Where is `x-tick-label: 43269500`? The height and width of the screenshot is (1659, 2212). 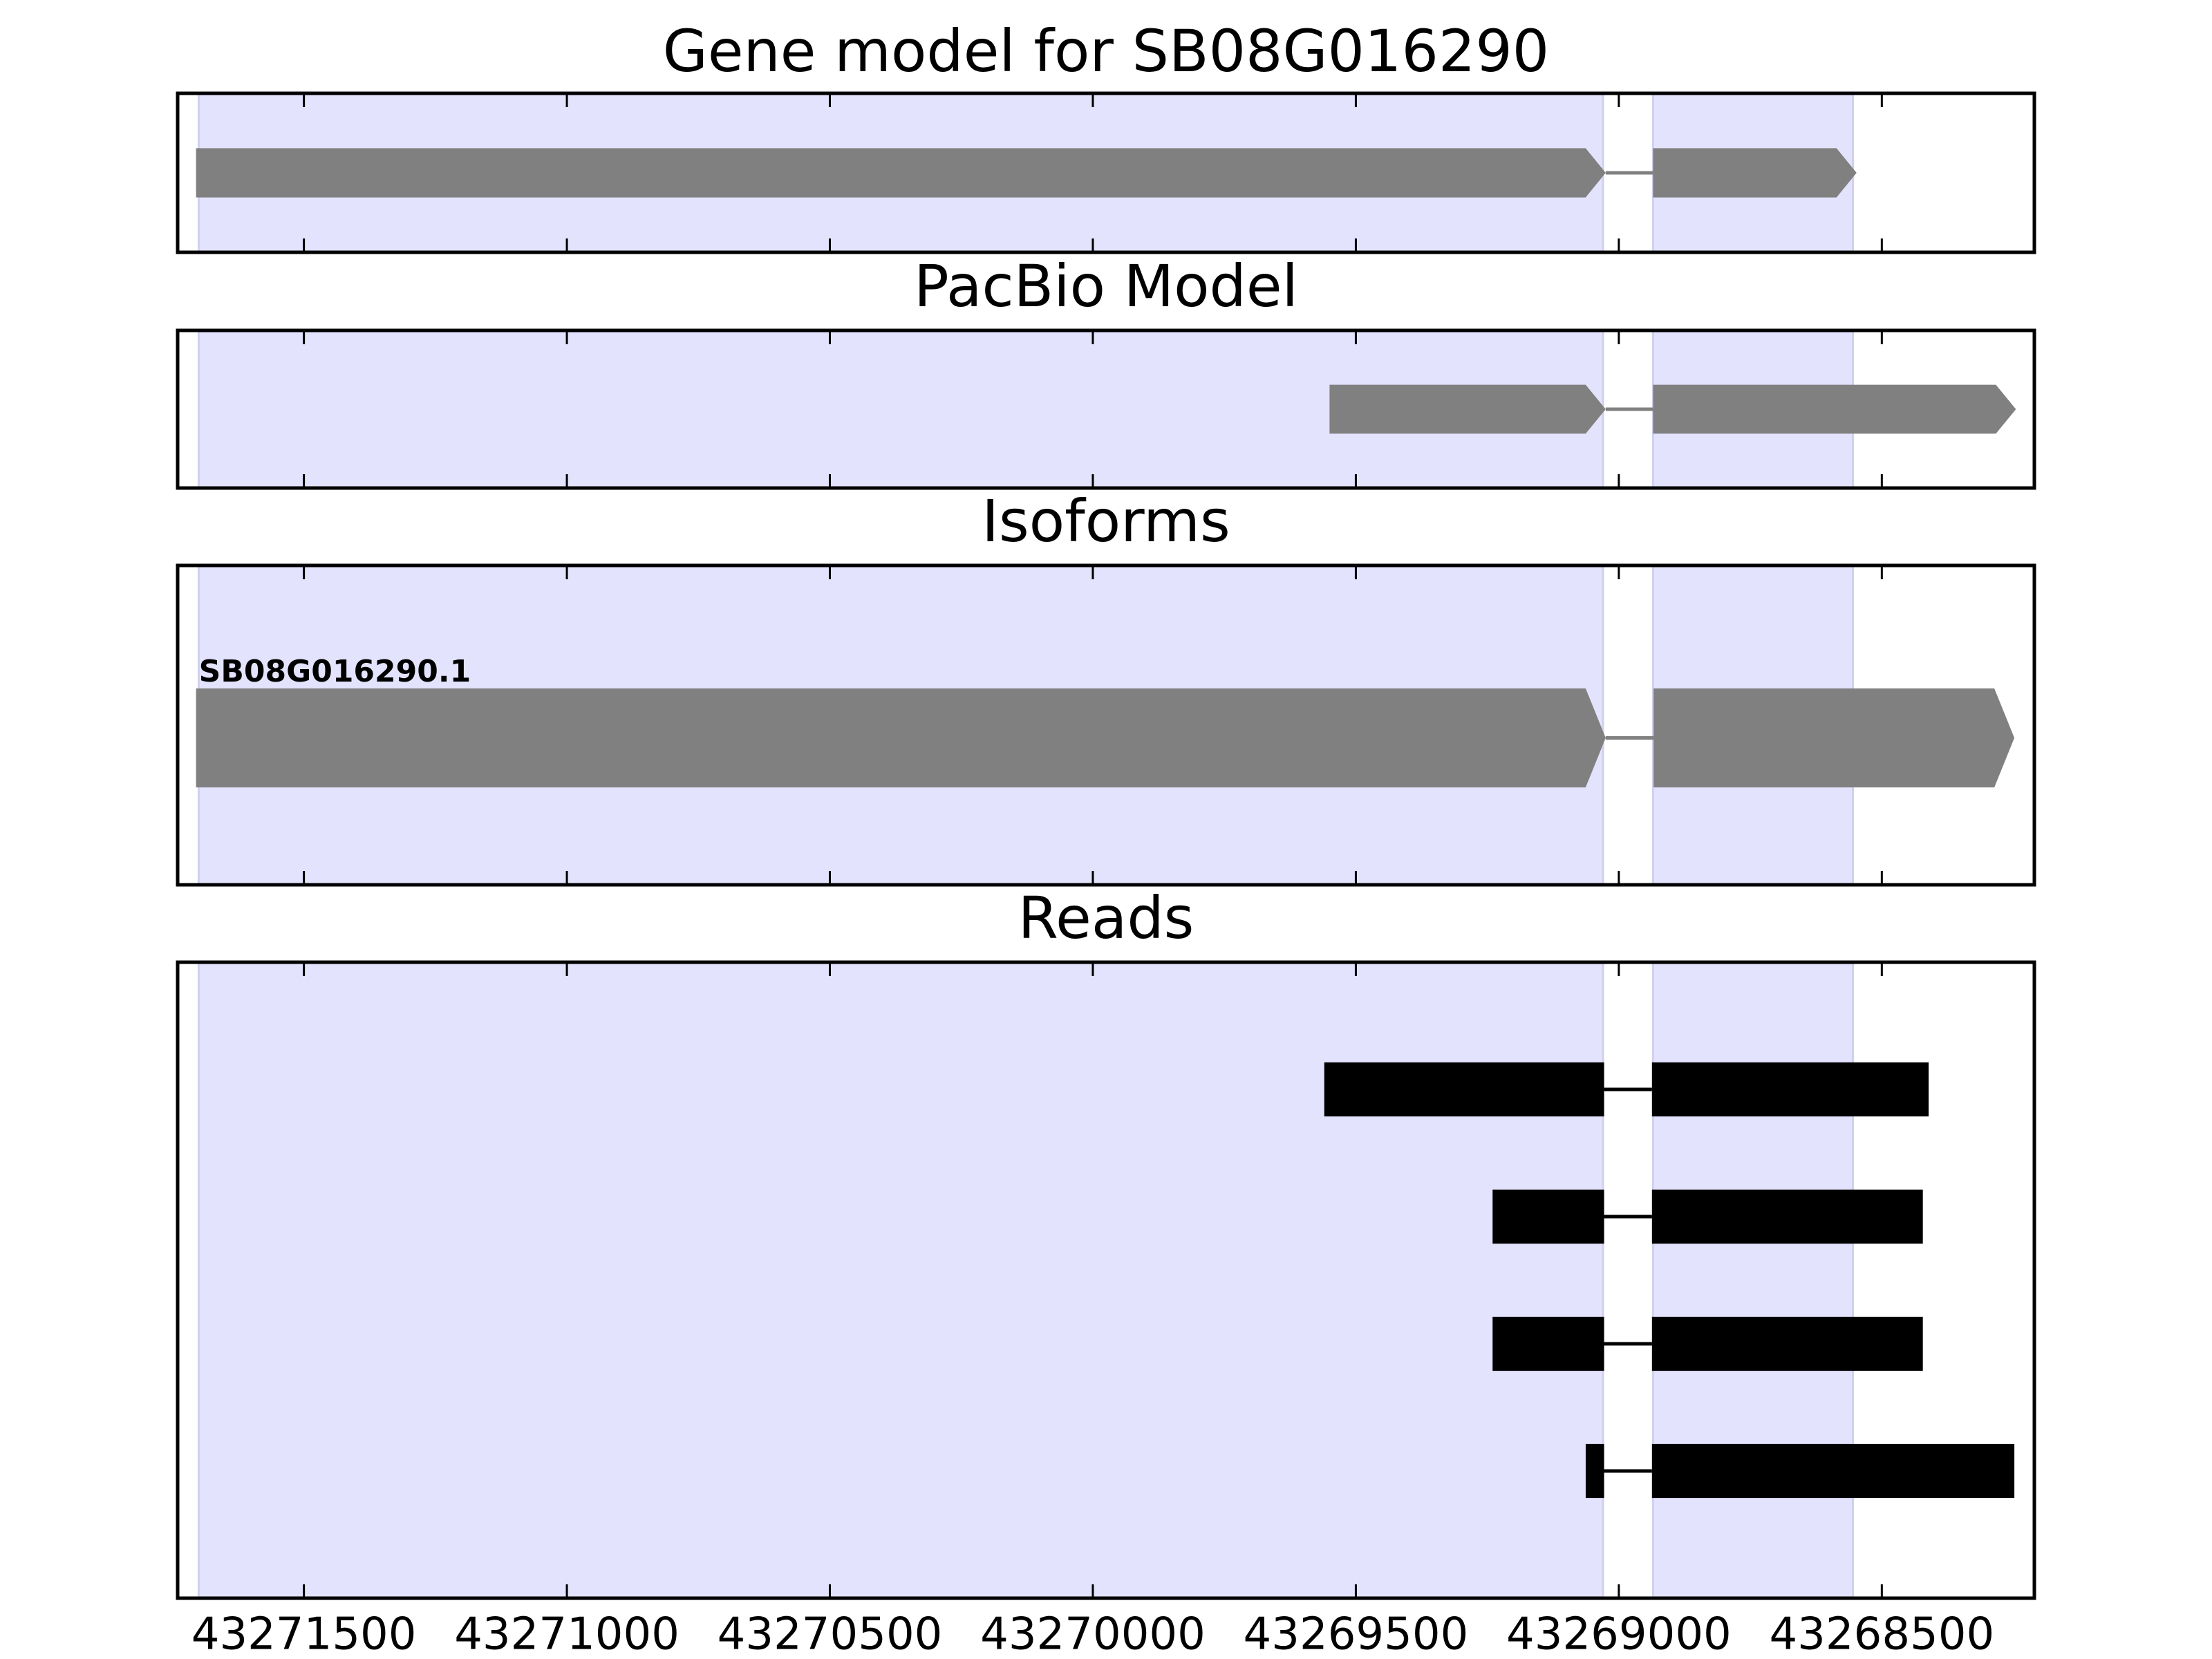 x-tick-label: 43269500 is located at coordinates (1356, 1634).